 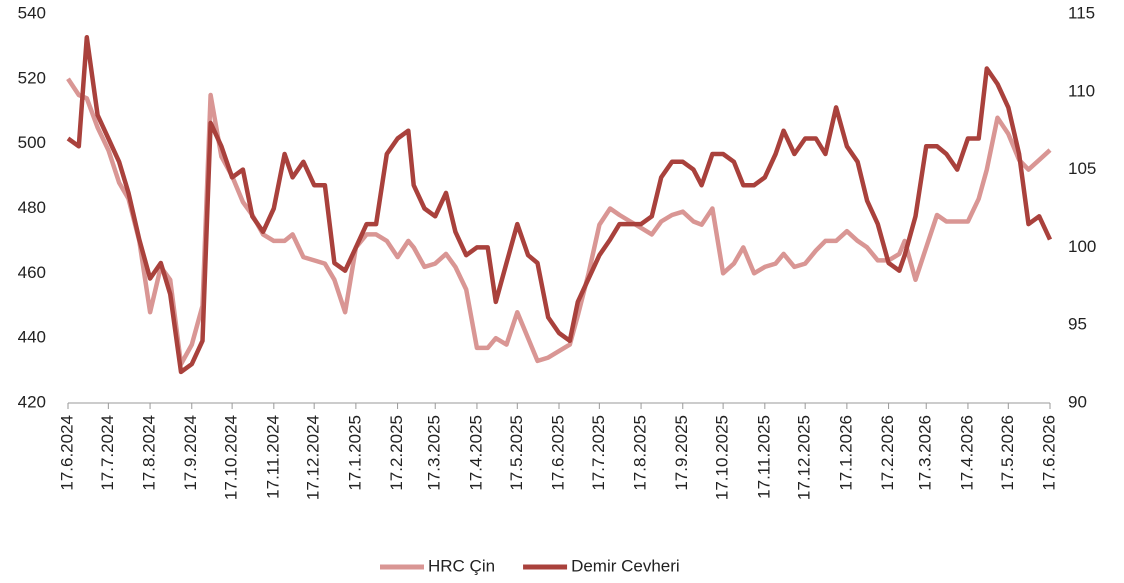 What do you see at coordinates (1077, 401) in the screenshot?
I see `y2-tick-label: 90` at bounding box center [1077, 401].